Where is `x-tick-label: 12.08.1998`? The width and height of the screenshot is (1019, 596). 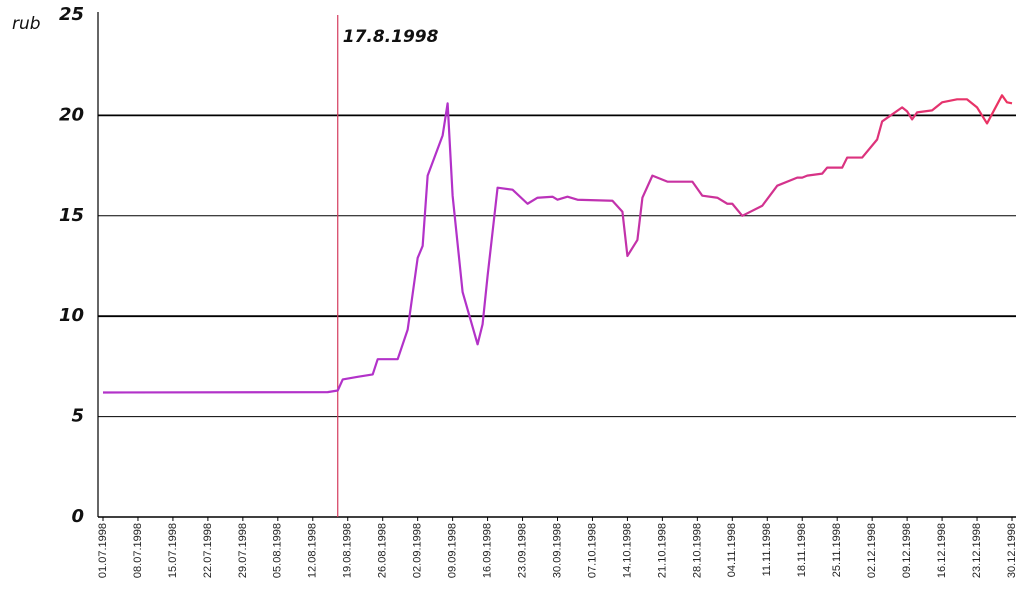 x-tick-label: 12.08.1998 is located at coordinates (313, 550).